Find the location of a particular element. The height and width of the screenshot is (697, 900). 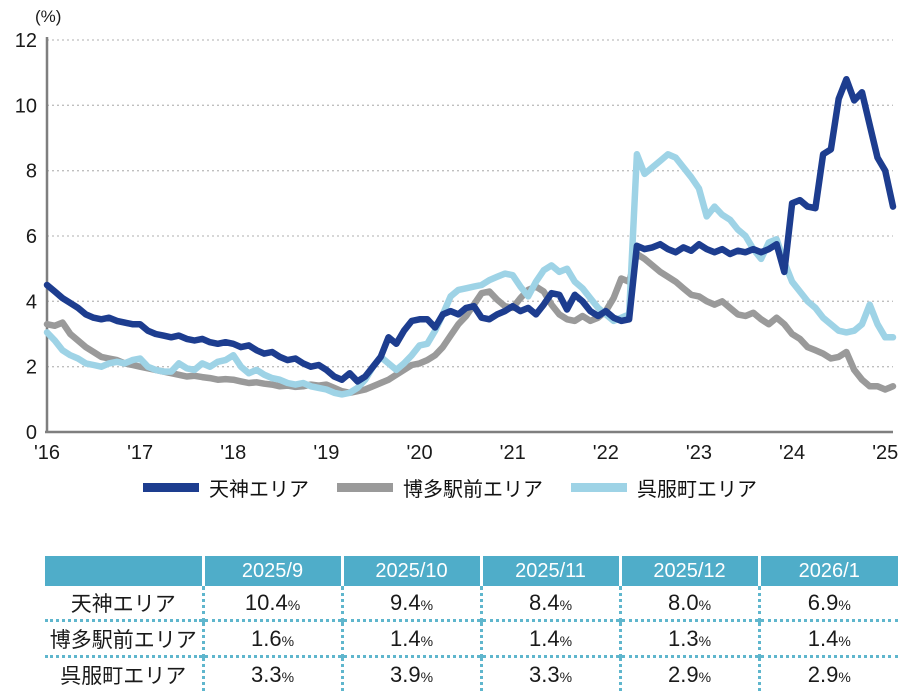

x-tick-label-19: '19 is located at coordinates (326, 453).